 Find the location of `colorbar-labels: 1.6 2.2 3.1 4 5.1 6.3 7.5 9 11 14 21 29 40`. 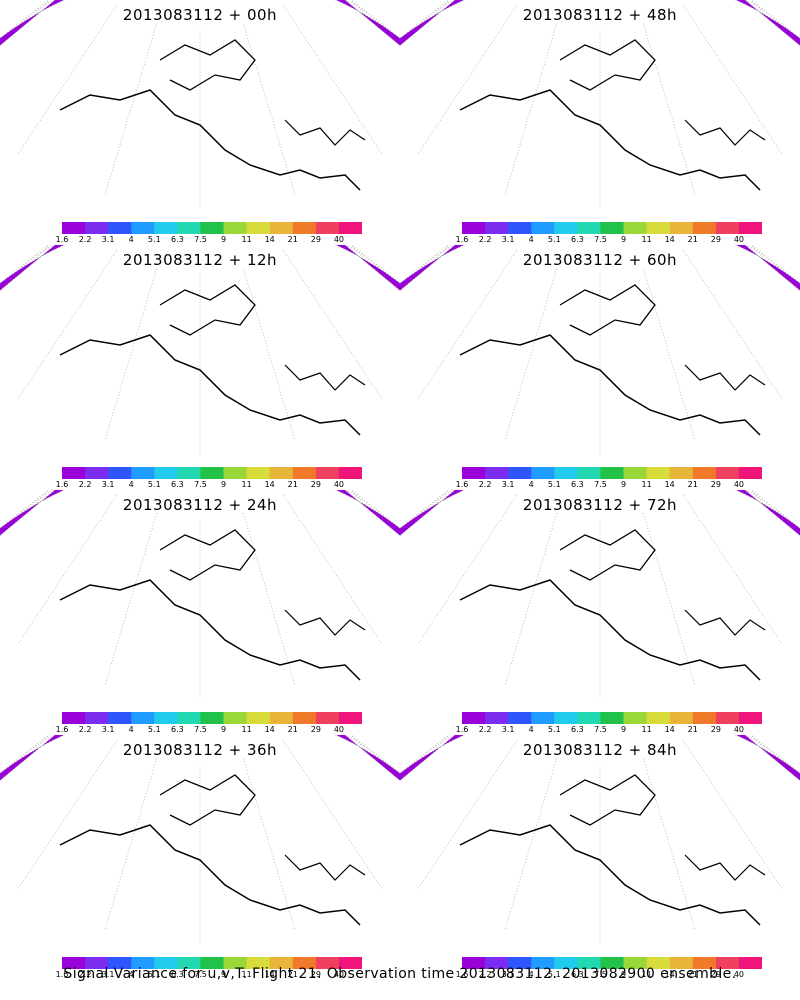

colorbar-labels: 1.6 2.2 3.1 4 5.1 6.3 7.5 9 11 14 21 29 40 is located at coordinates (209, 730).